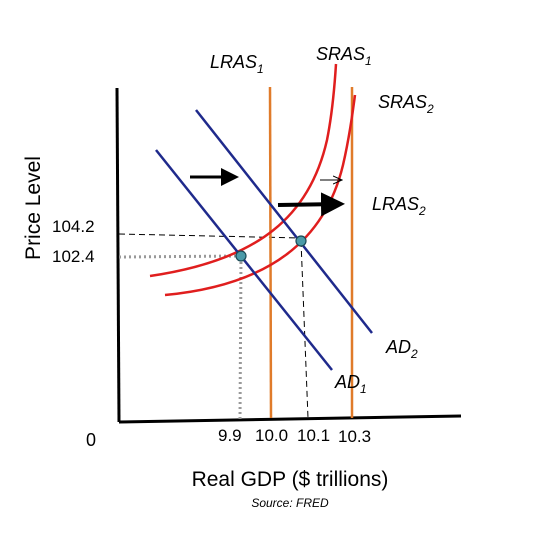 This screenshot has width=540, height=534. What do you see at coordinates (230, 435) in the screenshot?
I see `x-tick-label-9-9: 9.9` at bounding box center [230, 435].